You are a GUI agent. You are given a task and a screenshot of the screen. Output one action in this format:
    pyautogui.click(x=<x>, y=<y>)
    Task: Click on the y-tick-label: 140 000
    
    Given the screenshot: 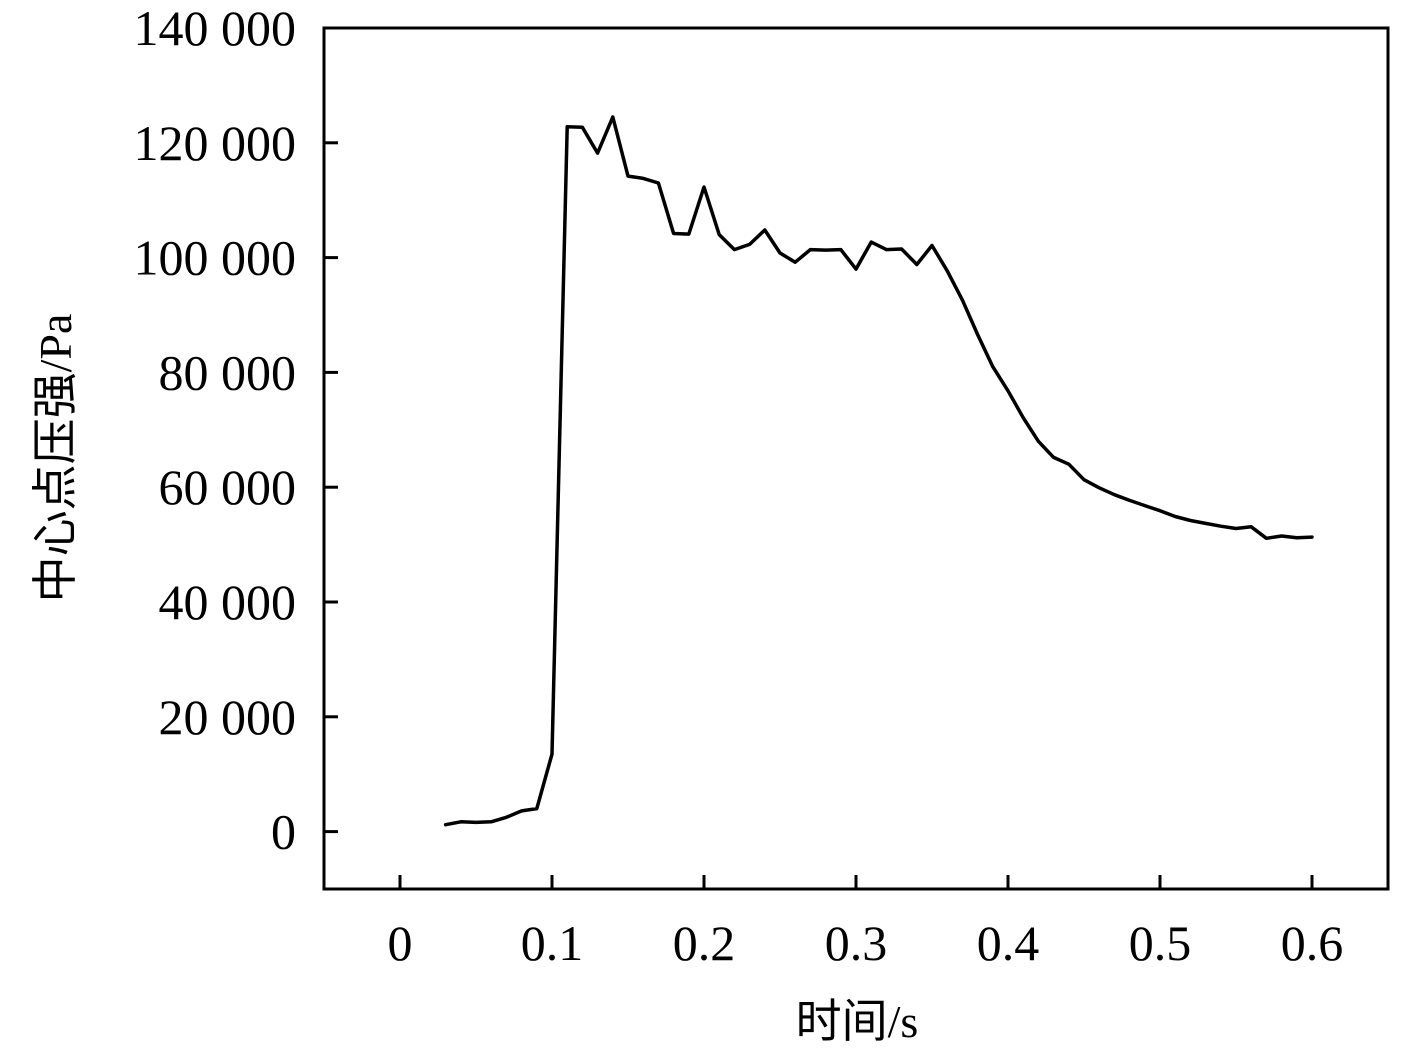 What is the action you would take?
    pyautogui.click(x=215, y=28)
    